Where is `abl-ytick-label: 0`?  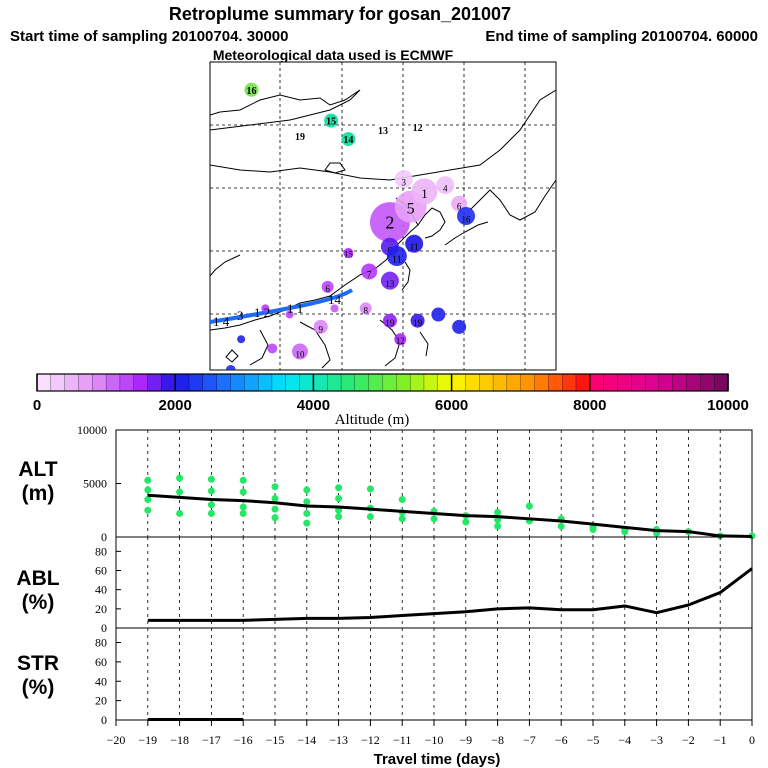
abl-ytick-label: 0 is located at coordinates (104, 628).